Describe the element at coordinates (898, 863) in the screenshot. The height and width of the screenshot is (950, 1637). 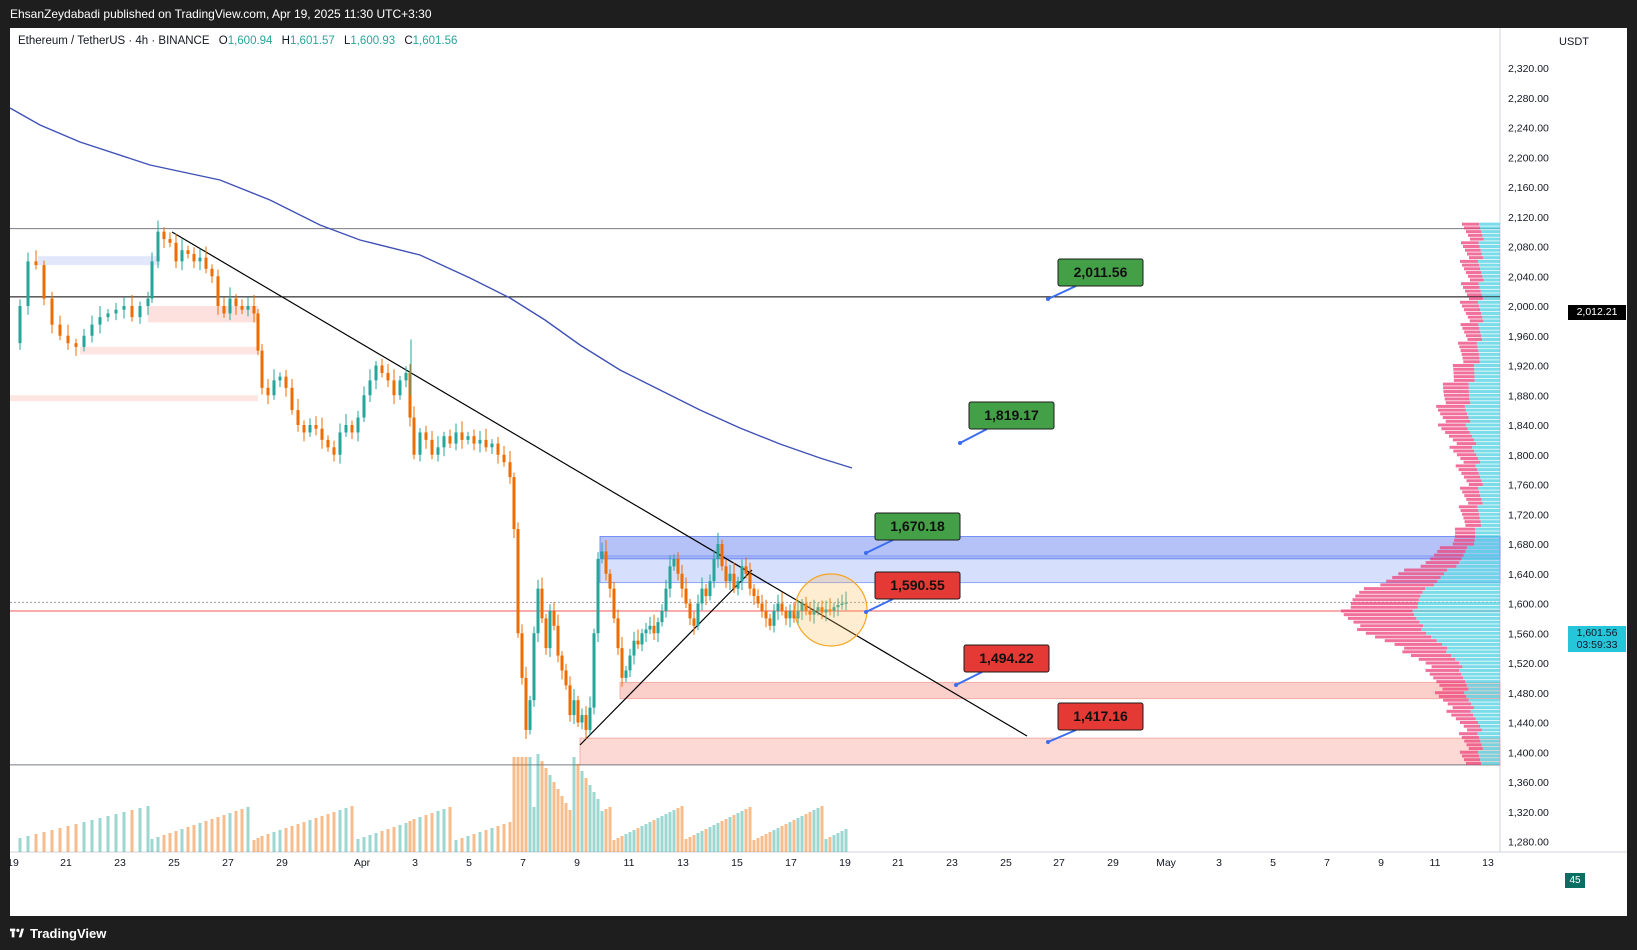
I see `time-axis-tick: 21` at that location.